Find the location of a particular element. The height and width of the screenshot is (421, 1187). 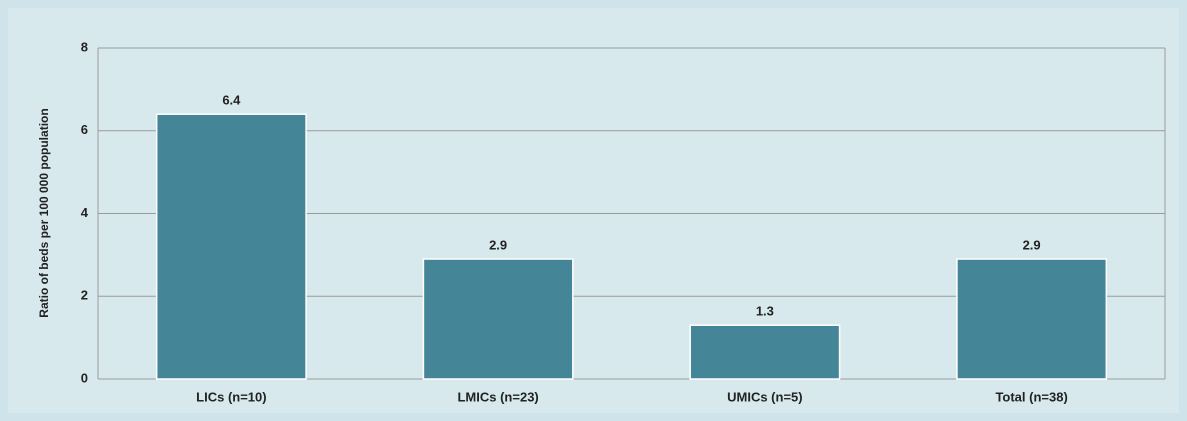

y-axis-label: Ratio of beds per 100 000 population is located at coordinates (44, 212).